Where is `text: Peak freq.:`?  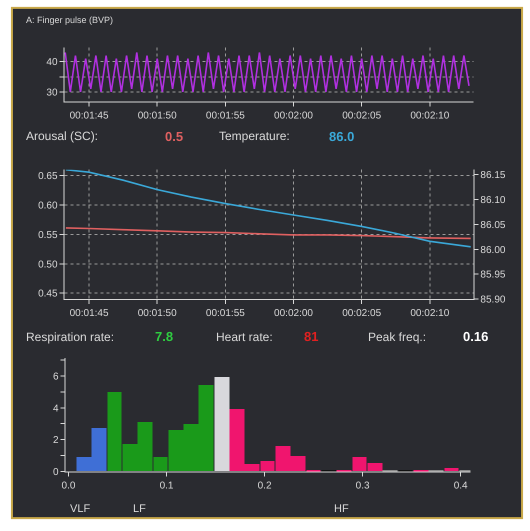 text: Peak freq.: is located at coordinates (397, 337).